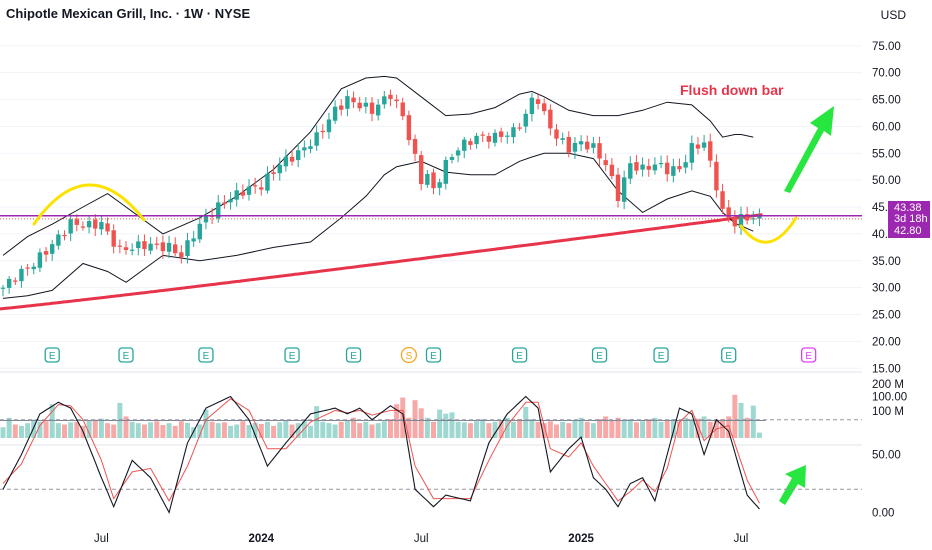  What do you see at coordinates (889, 398) in the screenshot?
I see `stochastic-tick-label: 100.00` at bounding box center [889, 398].